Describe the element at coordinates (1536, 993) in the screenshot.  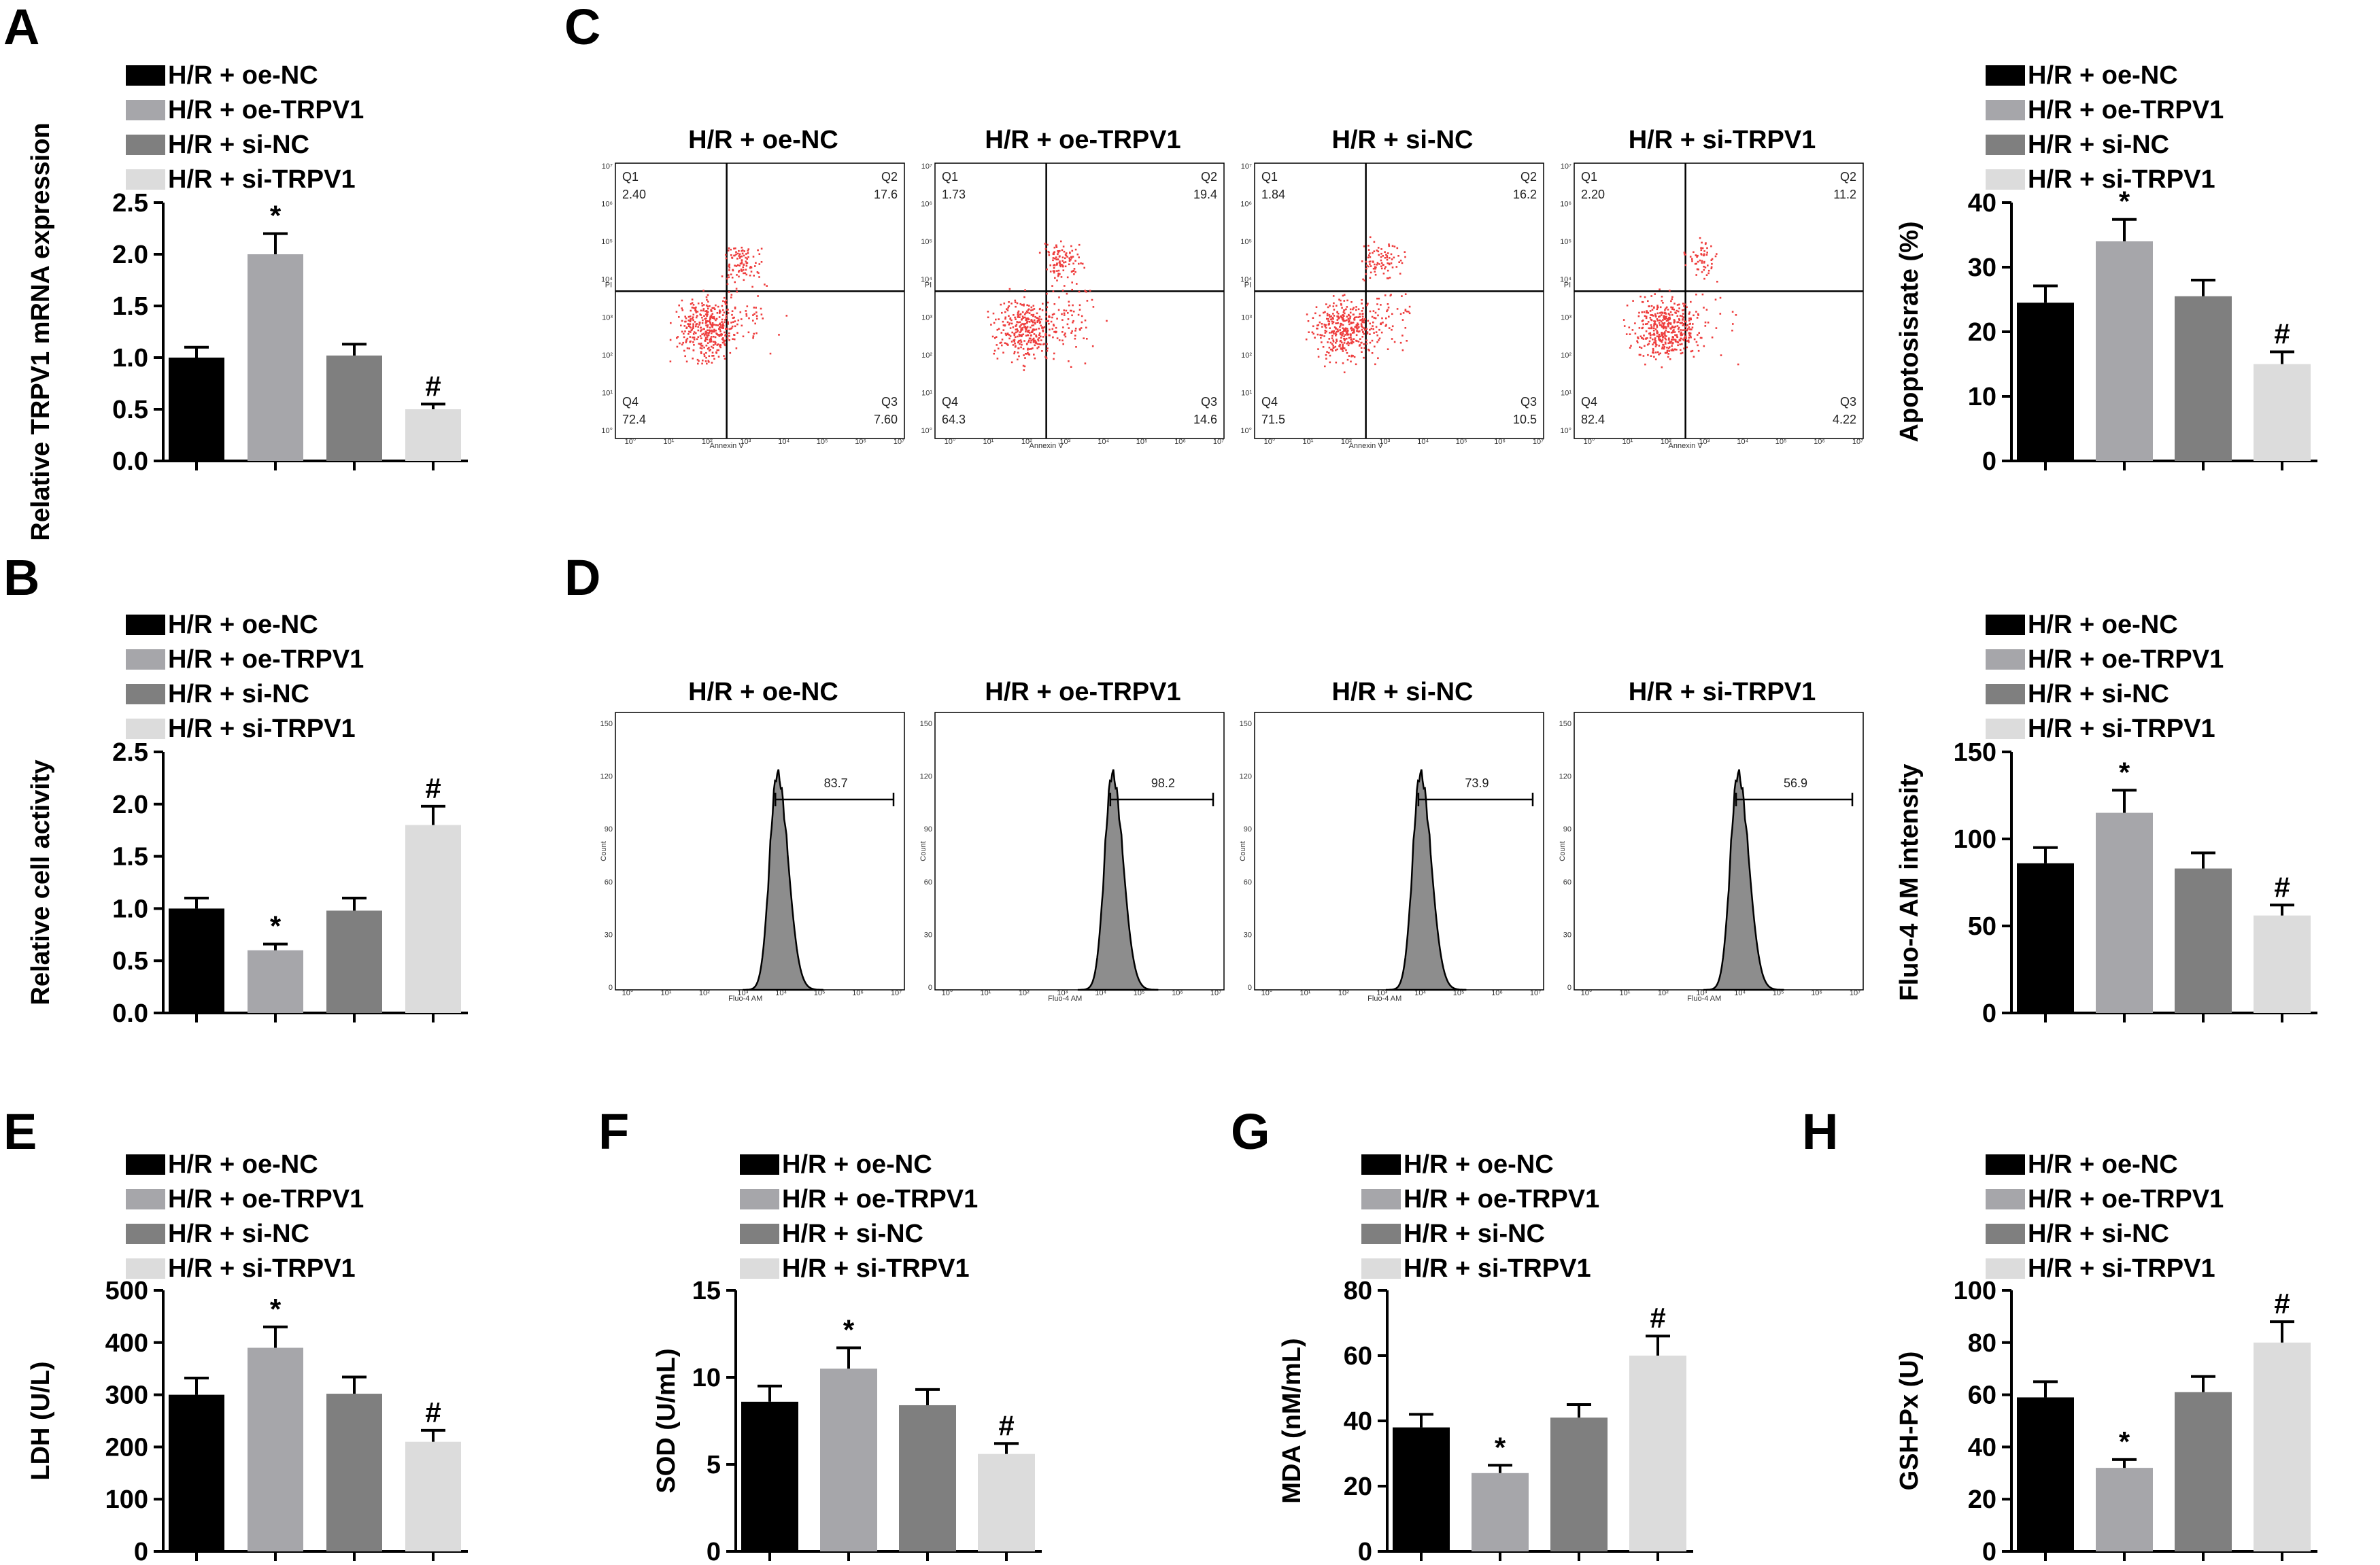
I see `flow-xtick-d-2-7: 10⁷` at that location.